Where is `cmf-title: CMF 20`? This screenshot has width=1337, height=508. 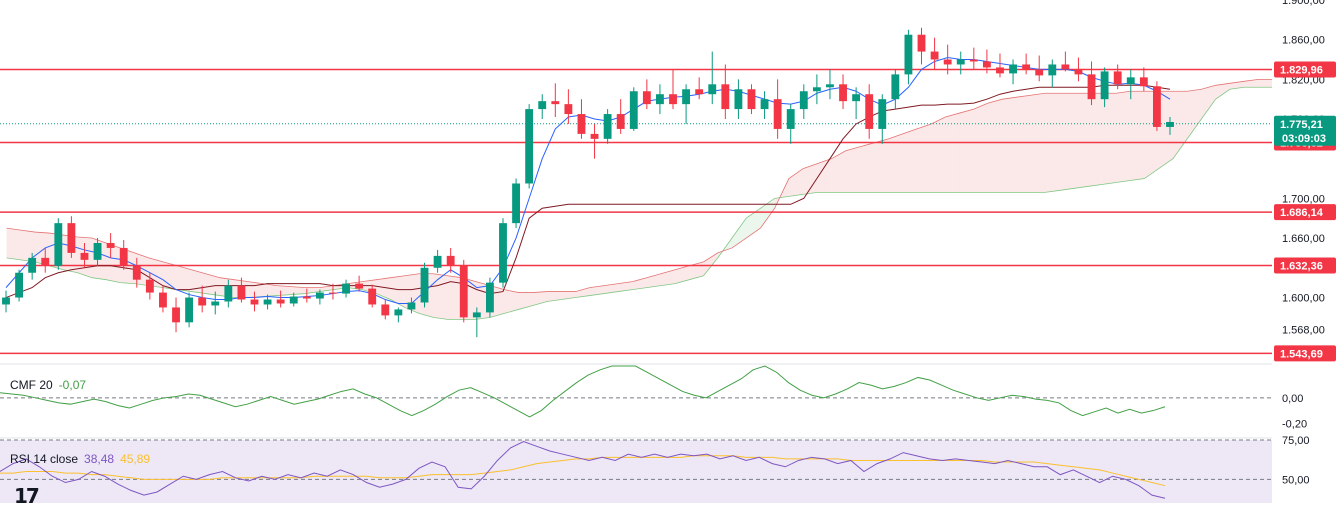
cmf-title: CMF 20 is located at coordinates (31, 385).